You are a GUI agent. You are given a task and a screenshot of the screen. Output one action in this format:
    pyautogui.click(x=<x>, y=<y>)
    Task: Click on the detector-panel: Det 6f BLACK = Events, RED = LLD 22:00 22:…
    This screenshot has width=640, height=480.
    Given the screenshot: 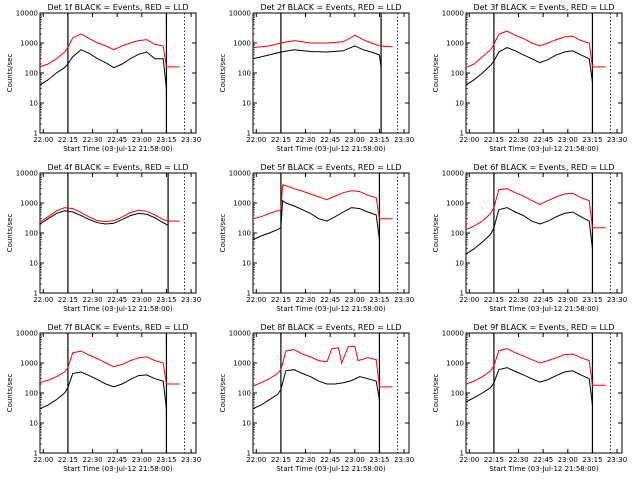 What is the action you would take?
    pyautogui.click(x=529, y=238)
    